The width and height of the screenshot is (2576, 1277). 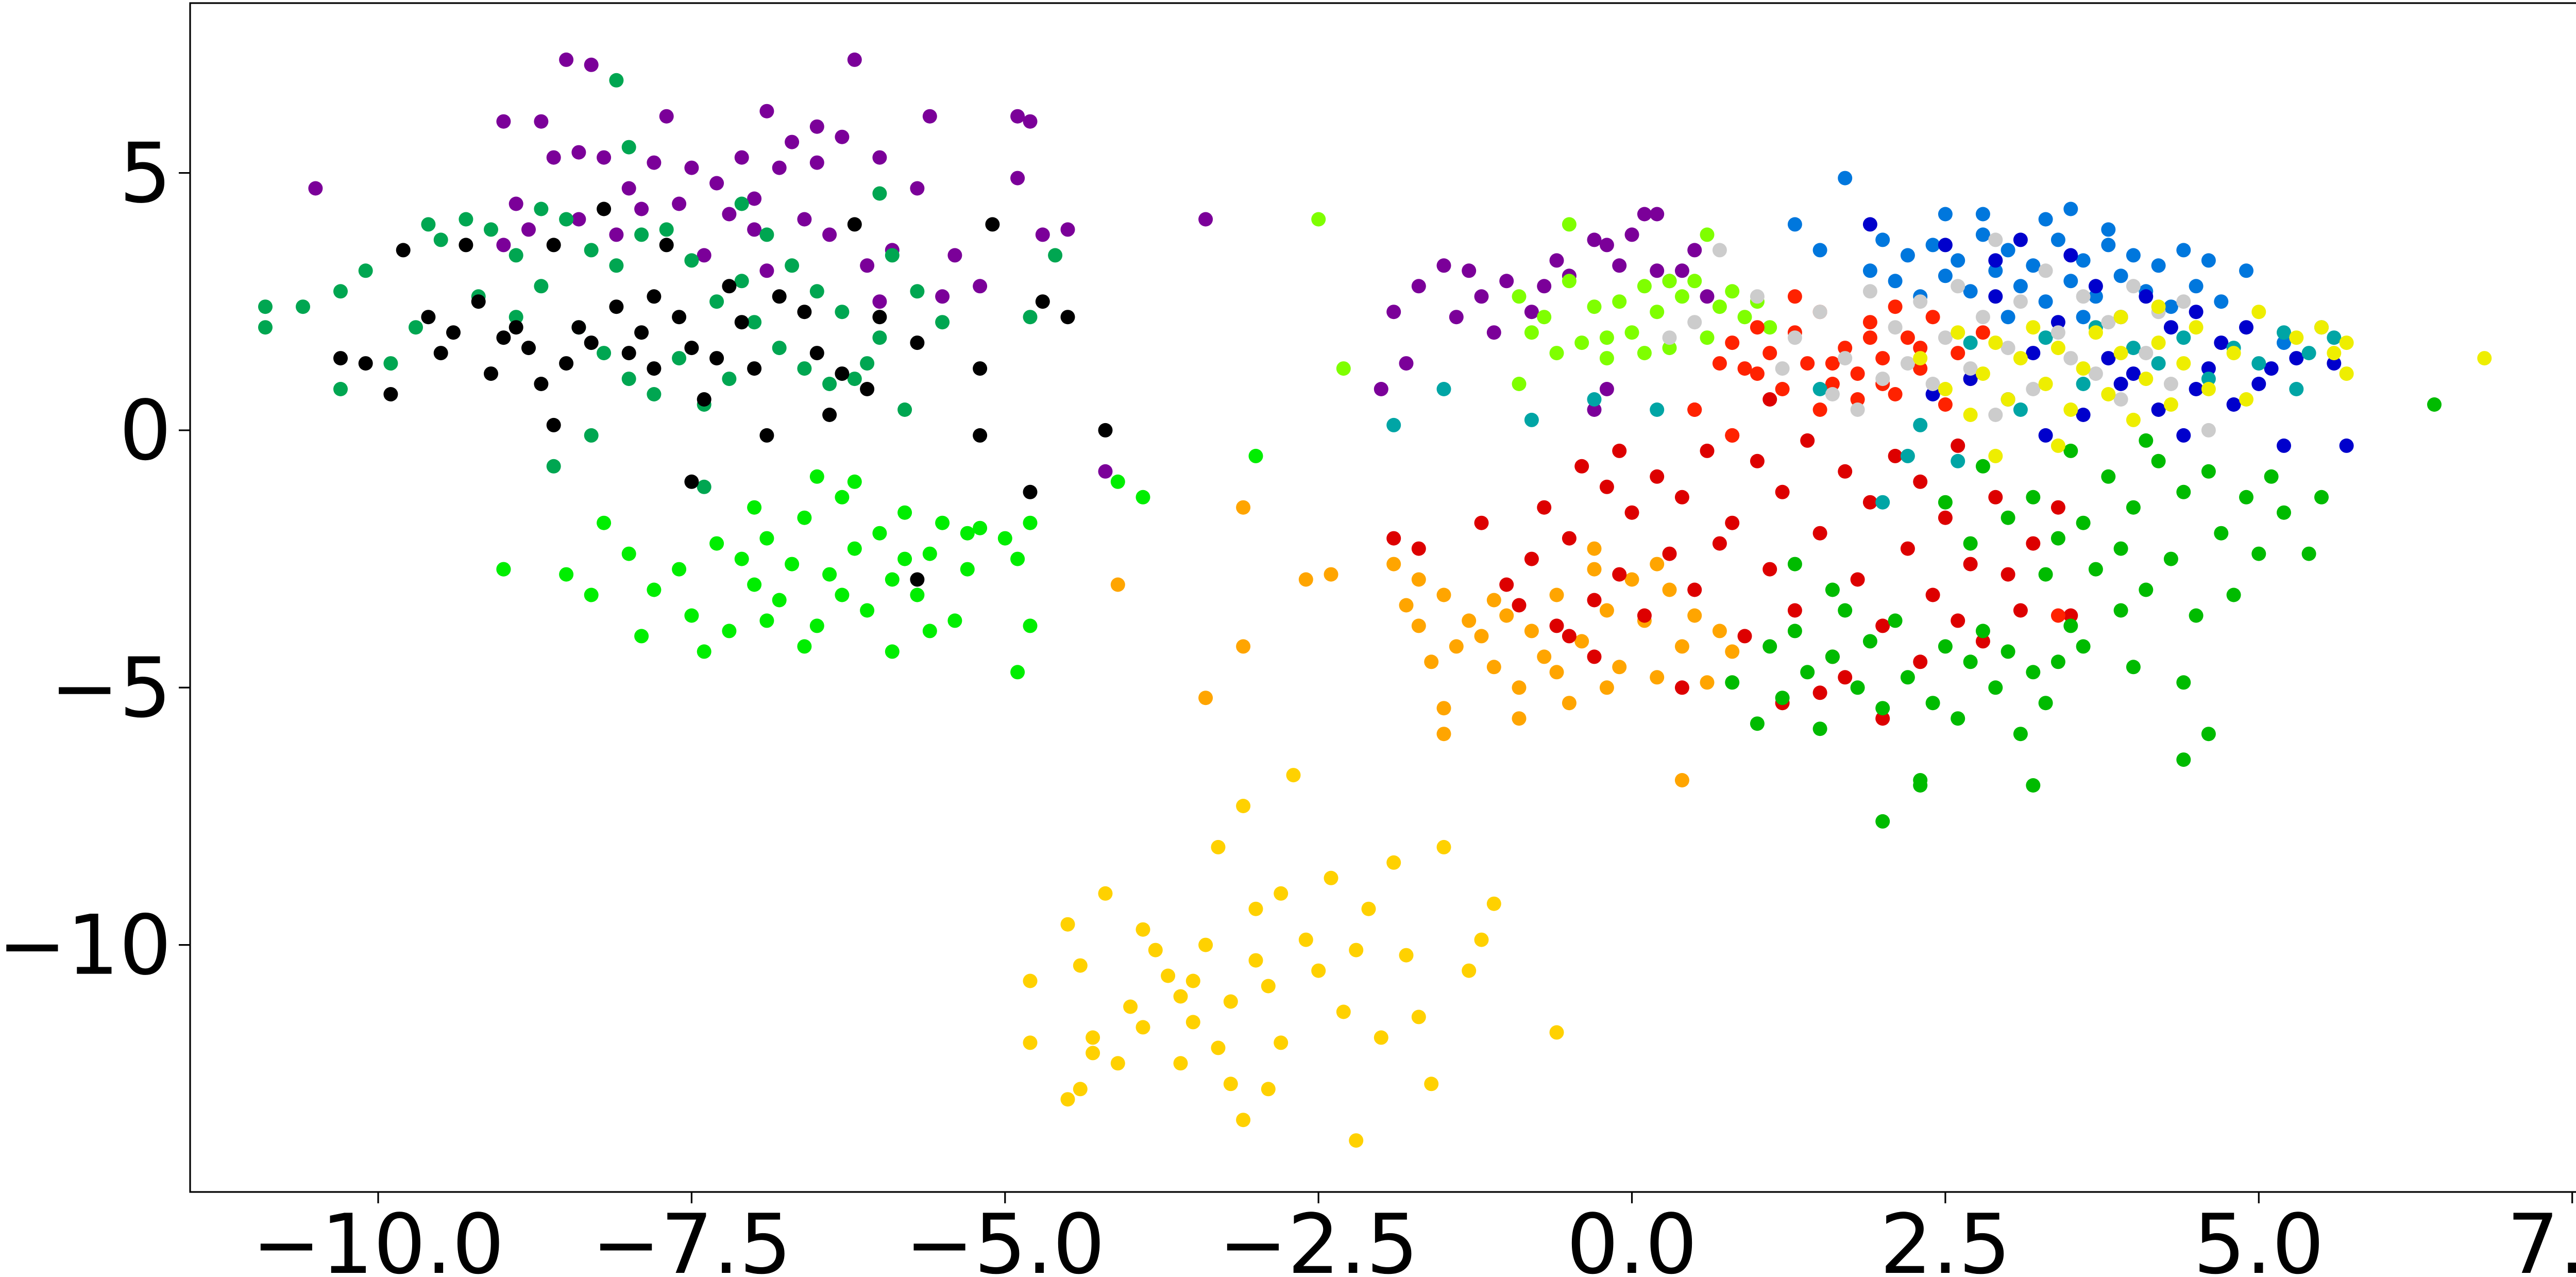 What do you see at coordinates (1414, 1235) in the screenshot?
I see `x-axis: −10.0 −7.5 −5.0 −2.5 0.0 2.5 5.0 7.5` at bounding box center [1414, 1235].